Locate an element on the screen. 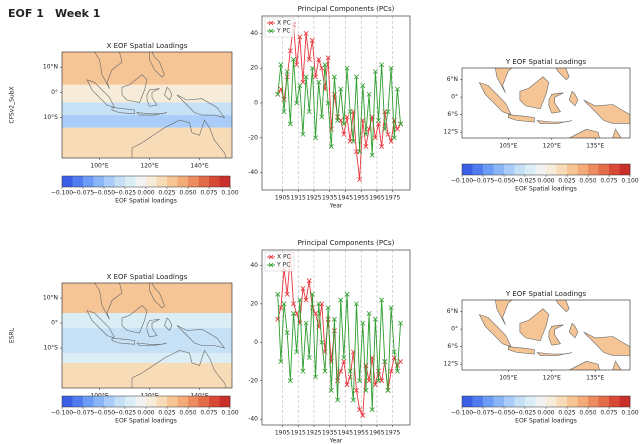 The height and width of the screenshot is (444, 642). x-tick-label: 135°E is located at coordinates (595, 146).